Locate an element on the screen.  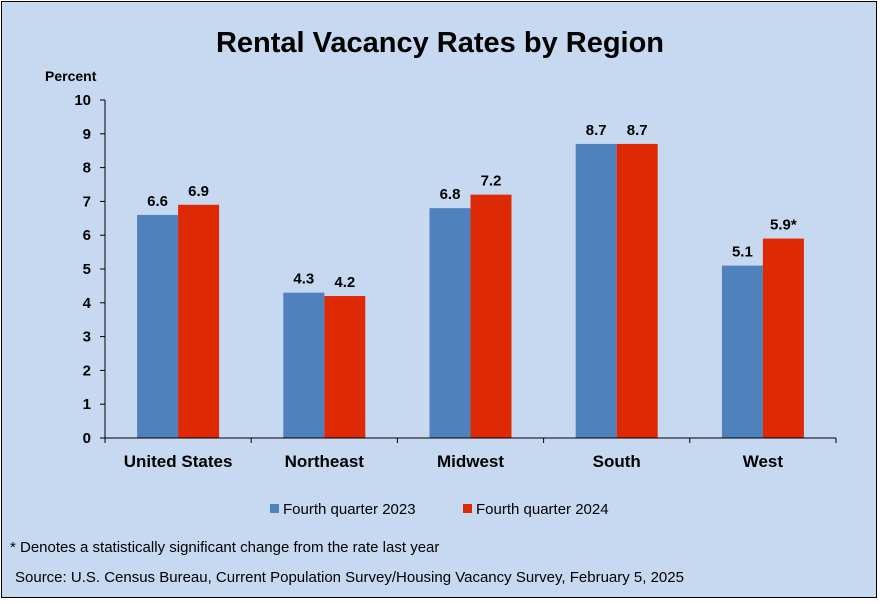
data-label: 6.9 is located at coordinates (198, 191).